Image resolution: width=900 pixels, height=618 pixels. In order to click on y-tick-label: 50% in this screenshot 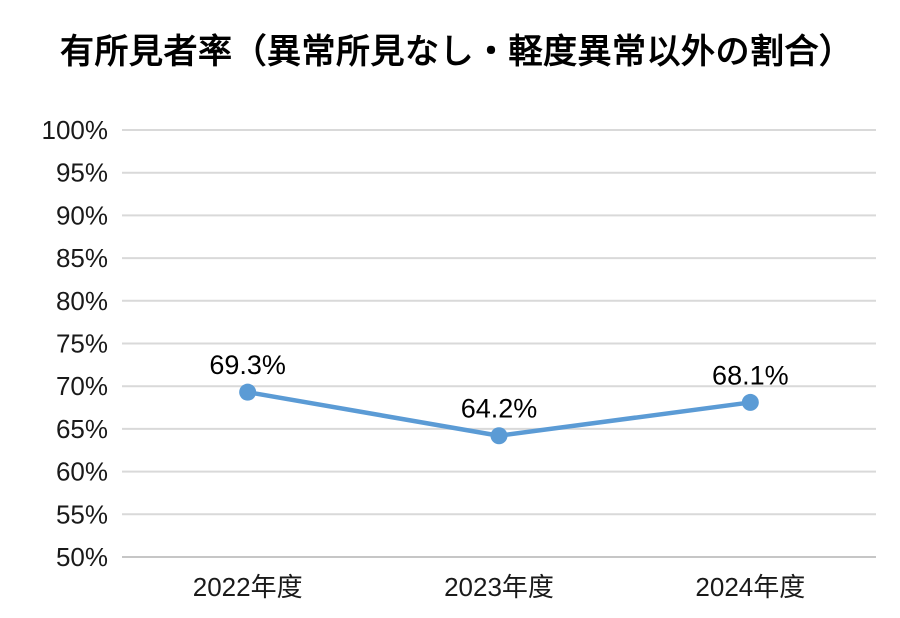, I will do `click(82, 557)`.